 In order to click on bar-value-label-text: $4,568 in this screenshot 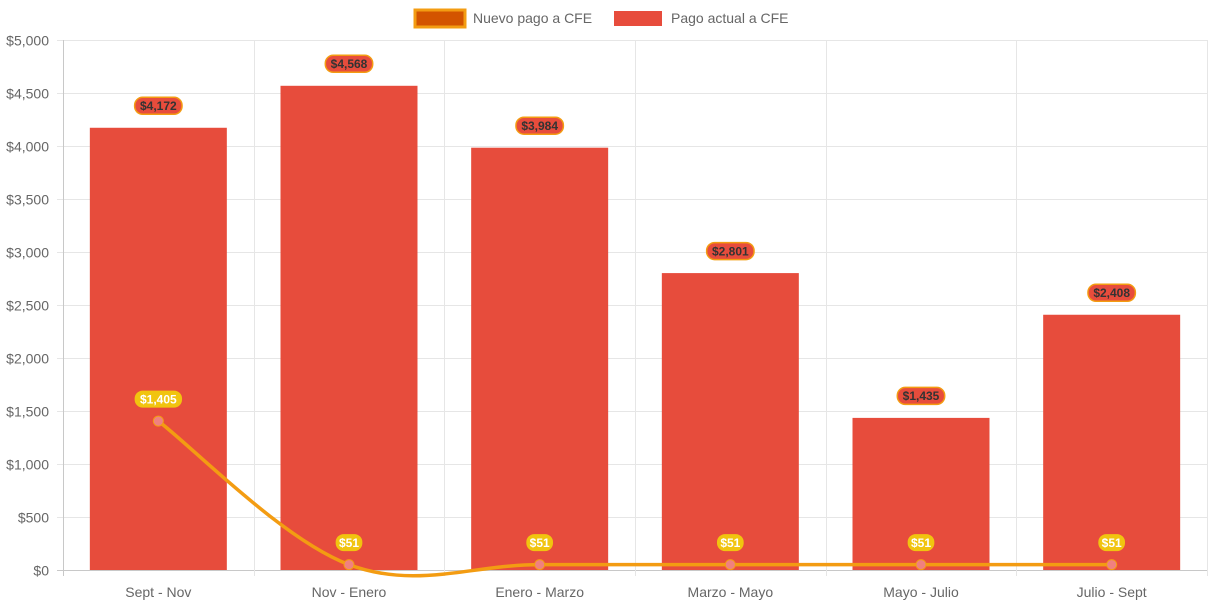, I will do `click(349, 64)`.